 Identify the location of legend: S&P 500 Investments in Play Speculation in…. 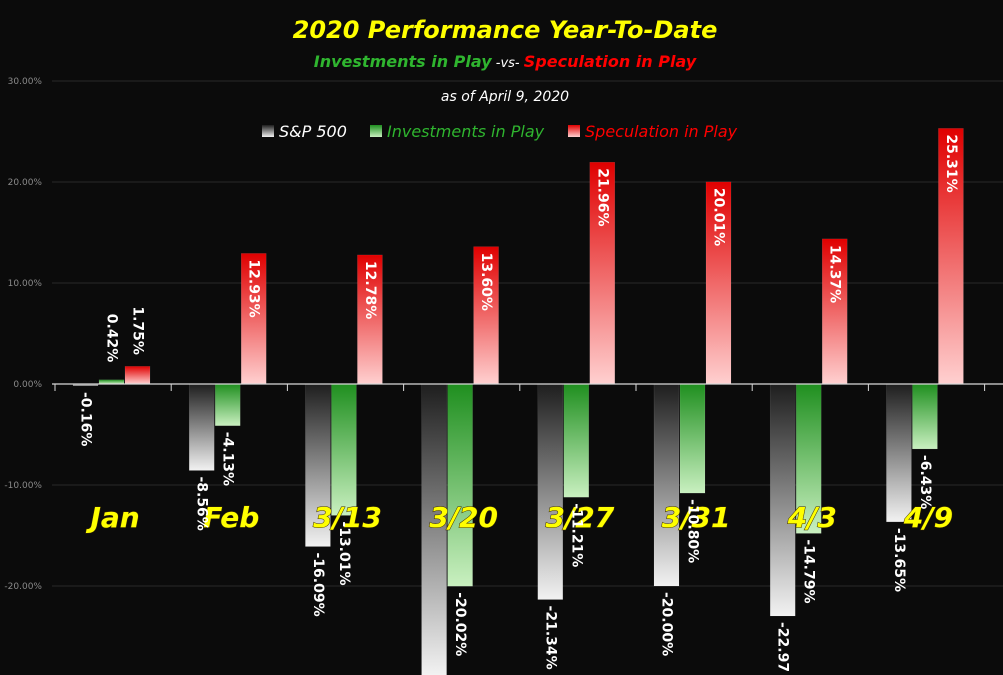
(500, 131).